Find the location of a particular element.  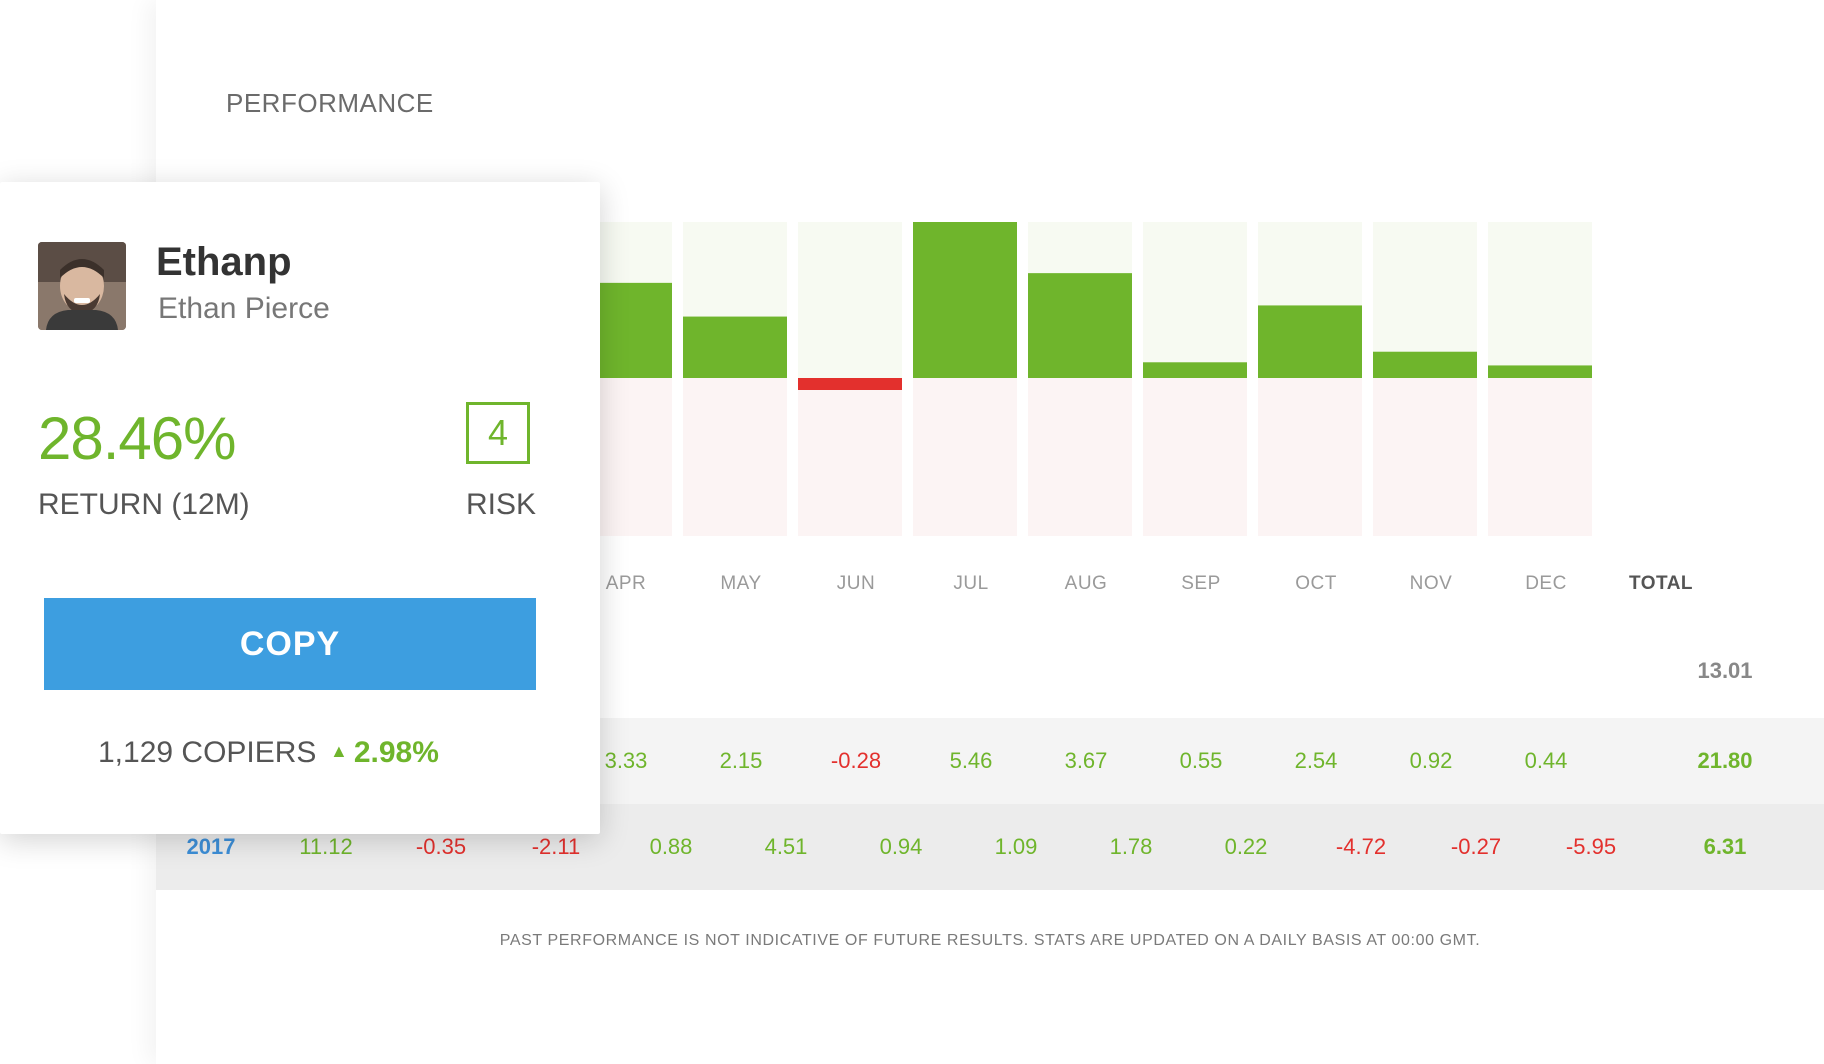

copiers-gain: ▲ 2.98% is located at coordinates (384, 753).